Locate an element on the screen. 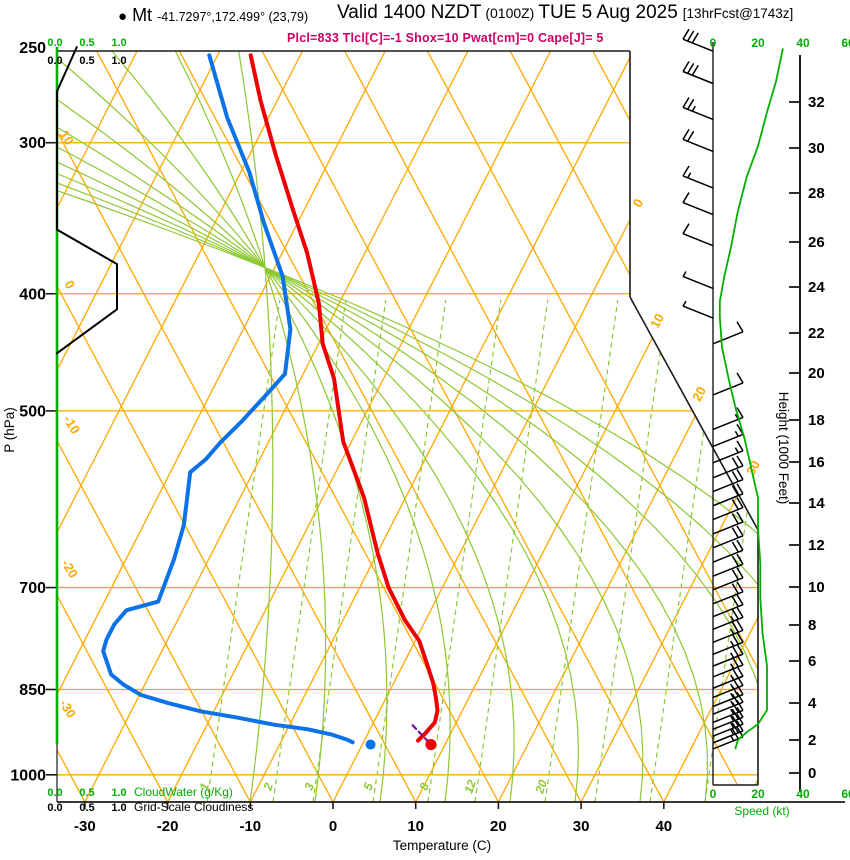 This screenshot has width=850, height=860. forecast-run-label: [13hrFcst@1743z] is located at coordinates (738, 13).